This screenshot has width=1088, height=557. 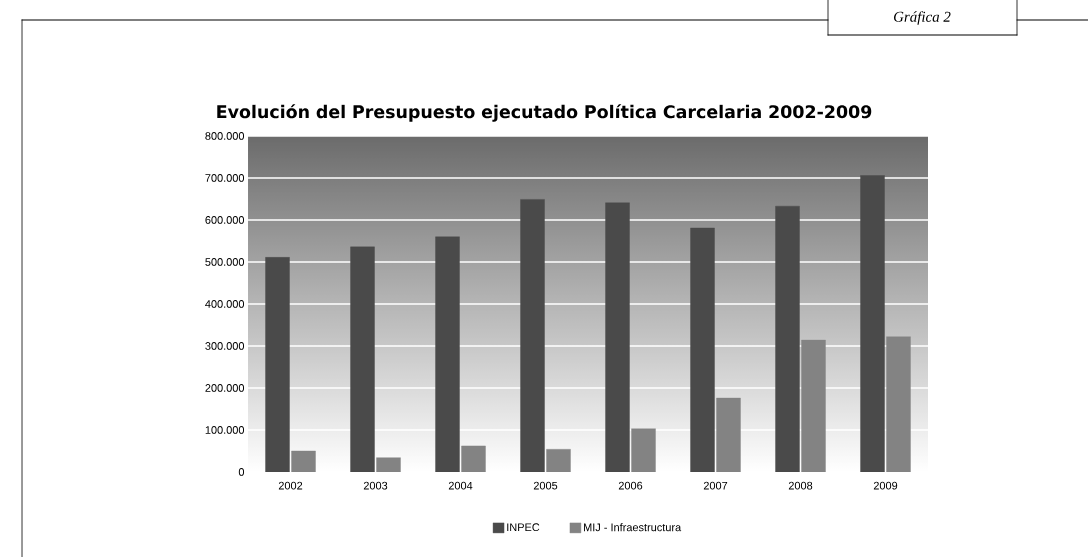 What do you see at coordinates (290, 485) in the screenshot?
I see `x-tick-label: 2002` at bounding box center [290, 485].